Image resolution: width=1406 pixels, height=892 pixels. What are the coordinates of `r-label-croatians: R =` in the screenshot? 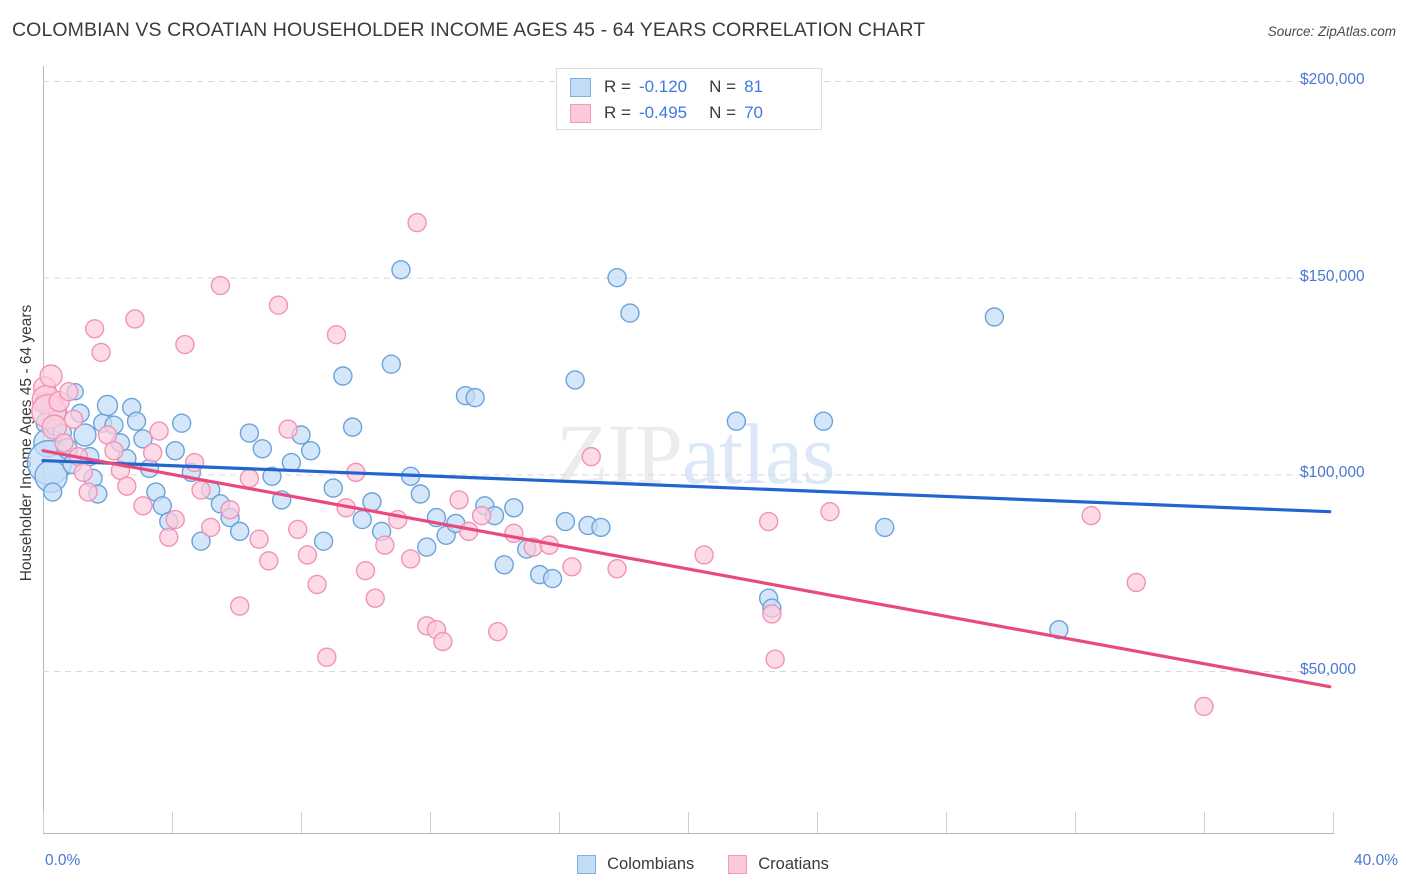 It's located at (617, 112).